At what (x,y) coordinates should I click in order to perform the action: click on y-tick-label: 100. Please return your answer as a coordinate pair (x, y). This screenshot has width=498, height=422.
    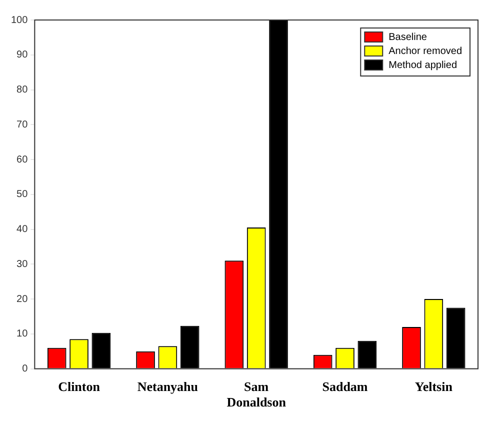
    Looking at the image, I should click on (19, 20).